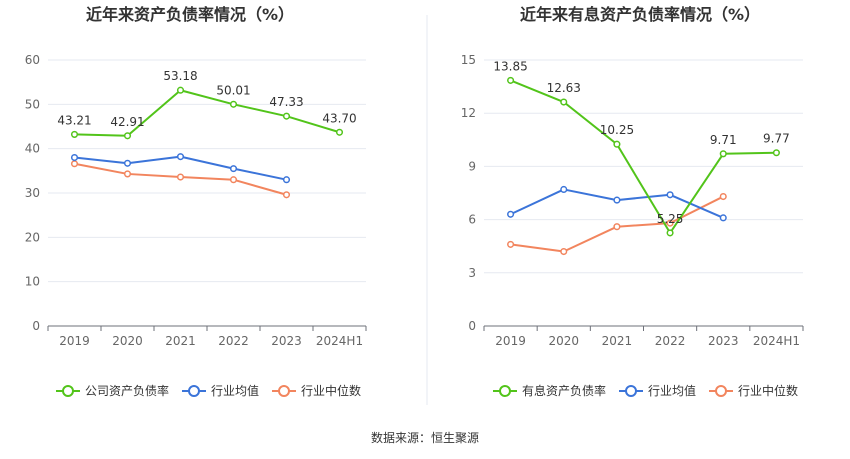  What do you see at coordinates (339, 118) in the screenshot?
I see `data-label: 43.70` at bounding box center [339, 118].